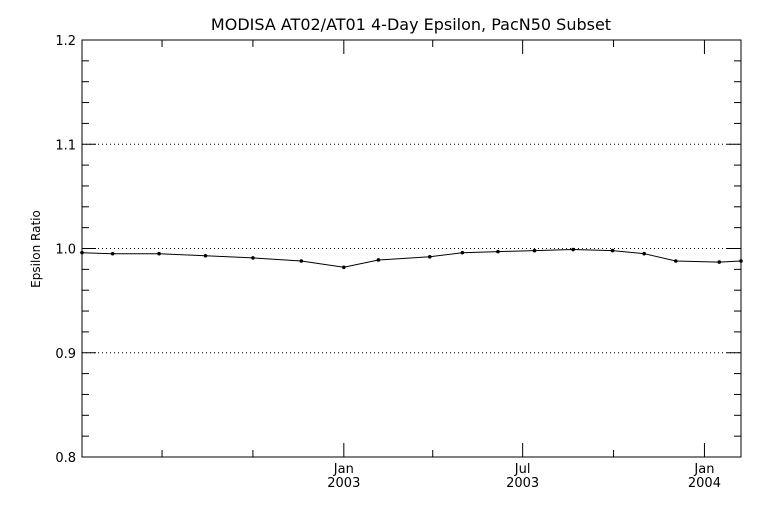  What do you see at coordinates (36, 249) in the screenshot?
I see `y-axis-label: Epsilon Ratio` at bounding box center [36, 249].